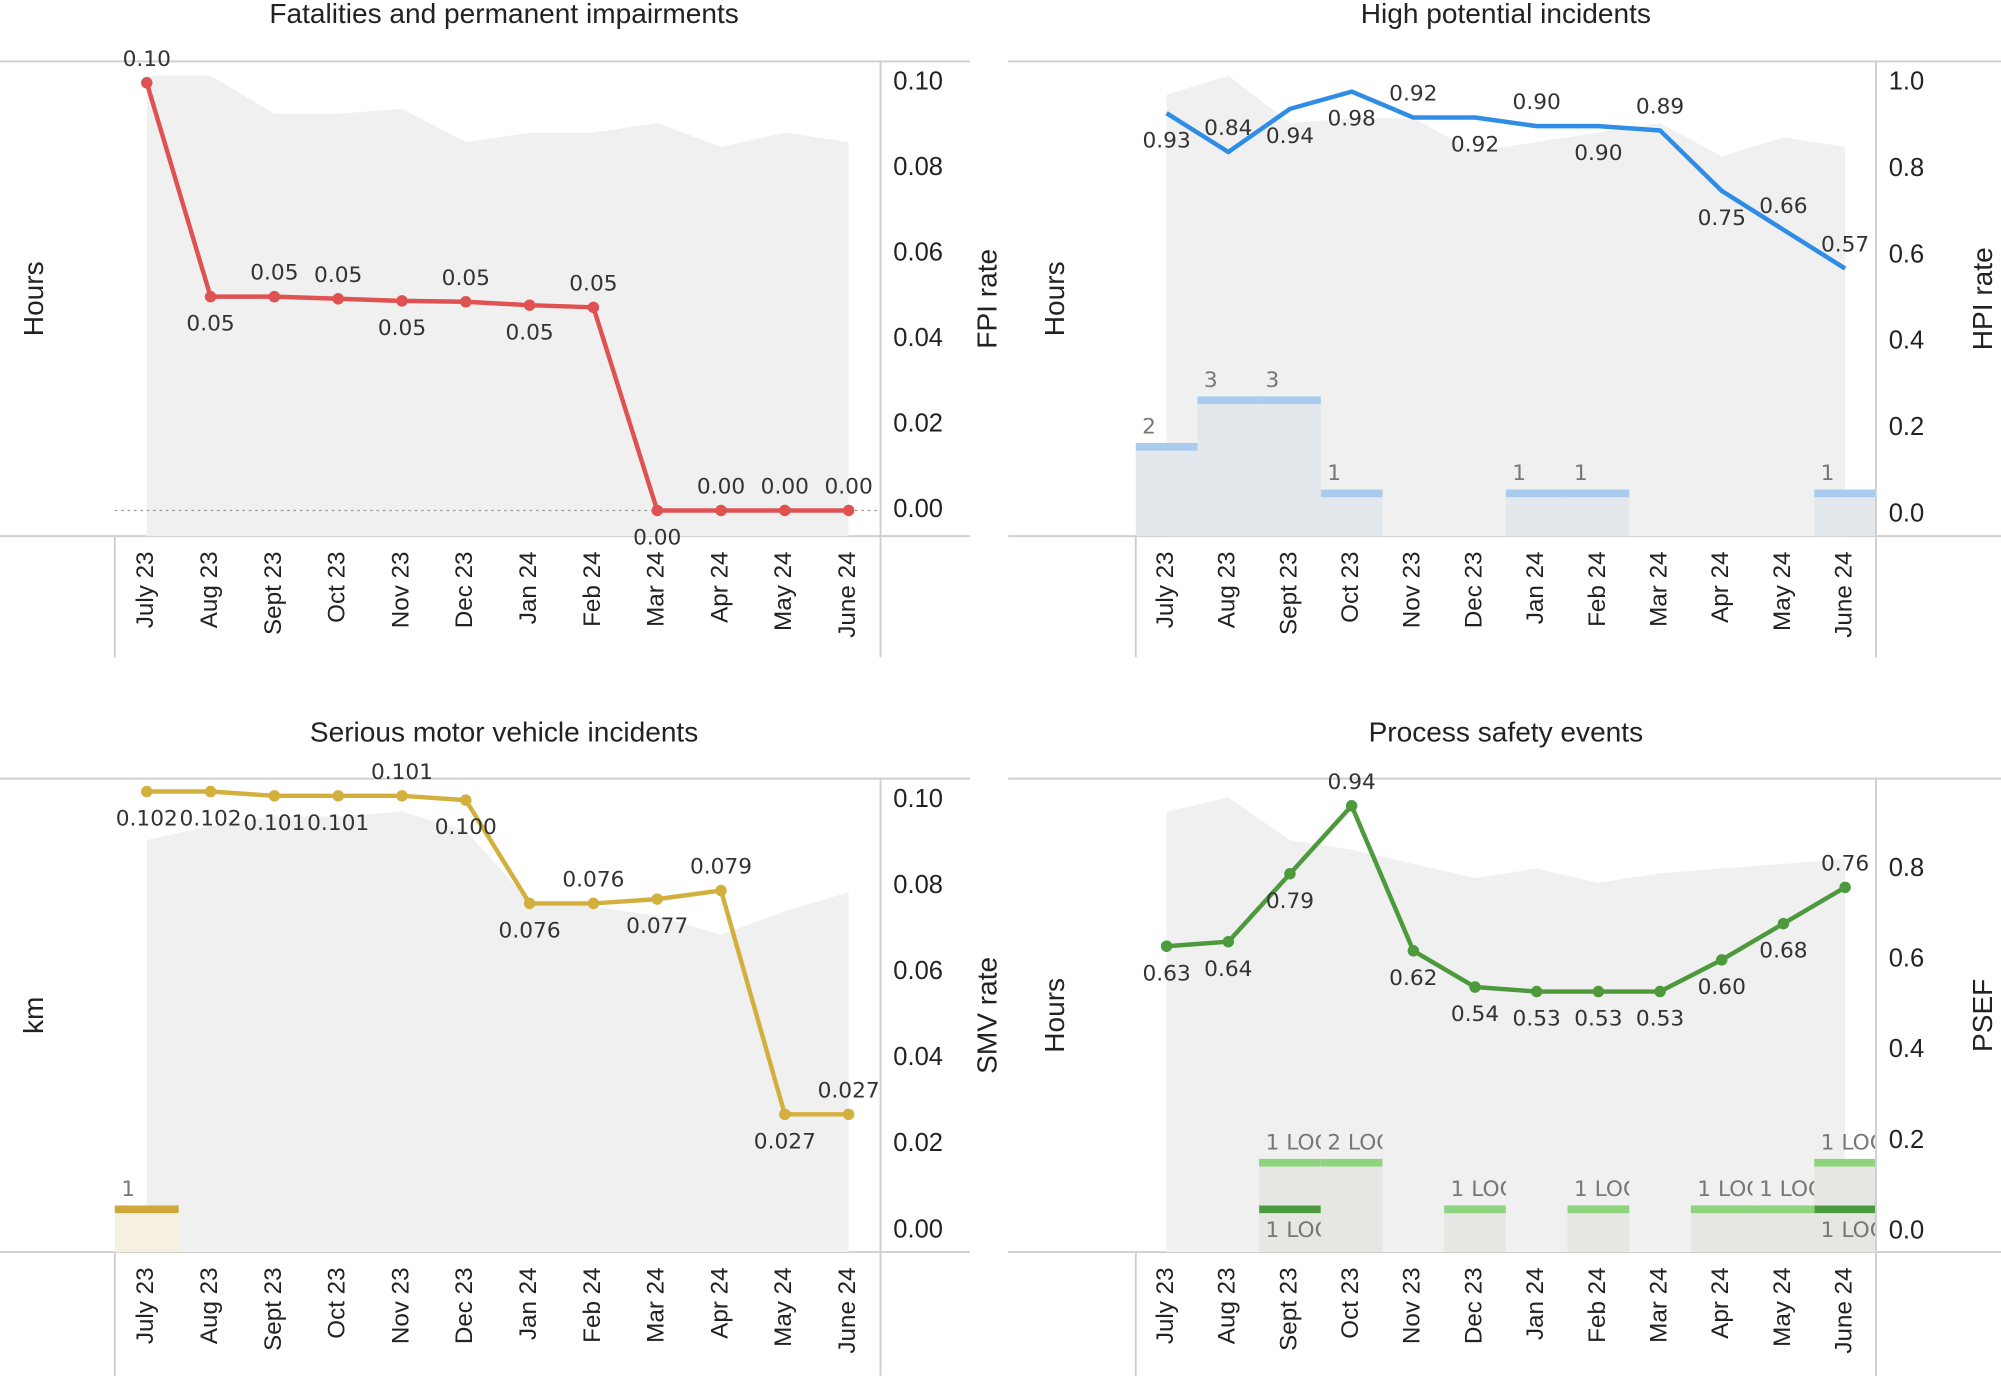  I want to click on value-label: 0.076, so click(593, 879).